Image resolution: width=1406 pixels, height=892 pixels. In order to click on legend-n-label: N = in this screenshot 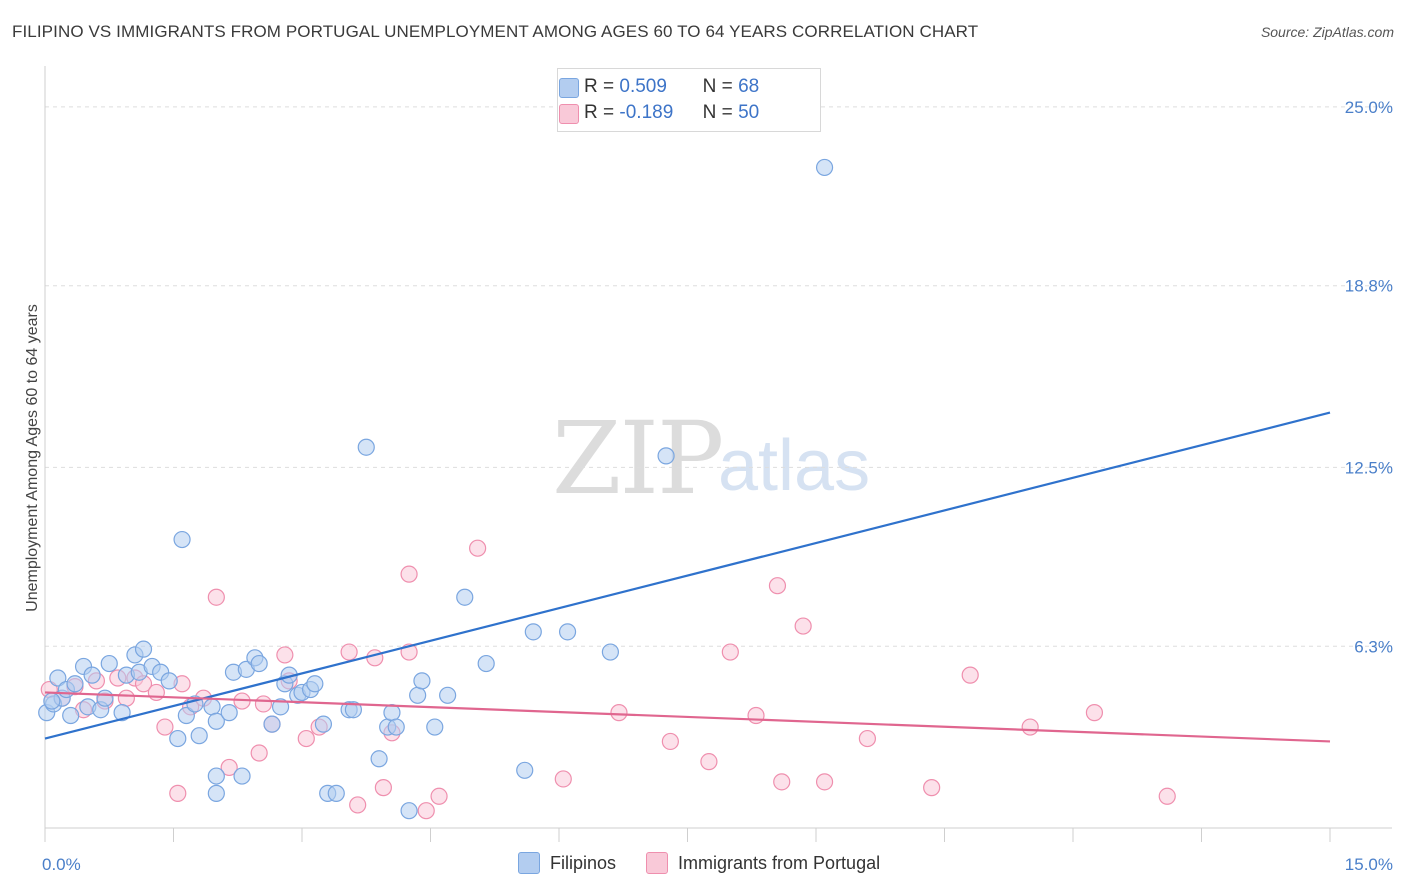, I will do `click(717, 112)`.